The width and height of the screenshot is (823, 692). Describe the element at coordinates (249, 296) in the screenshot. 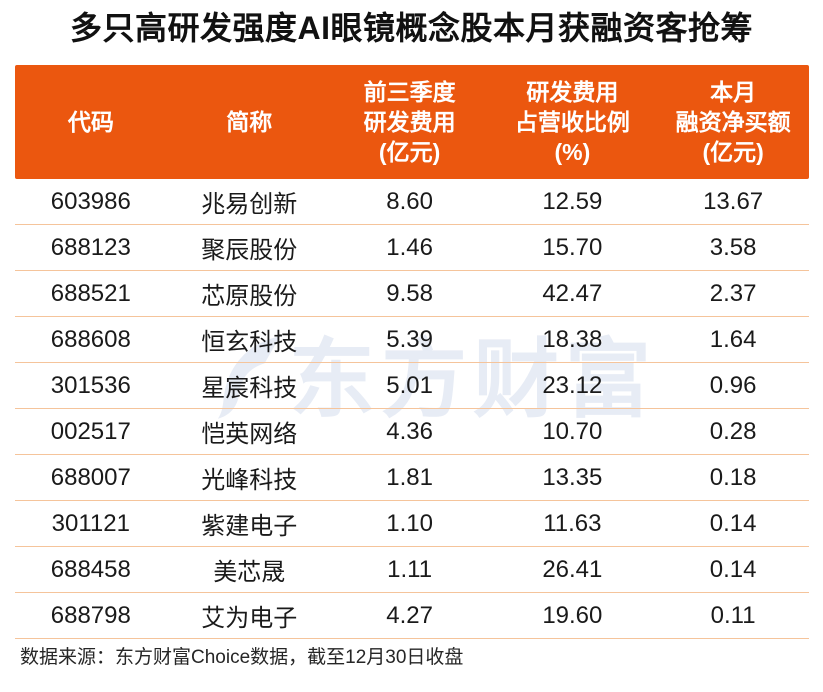

I see `stock-name: 芯原股份` at that location.